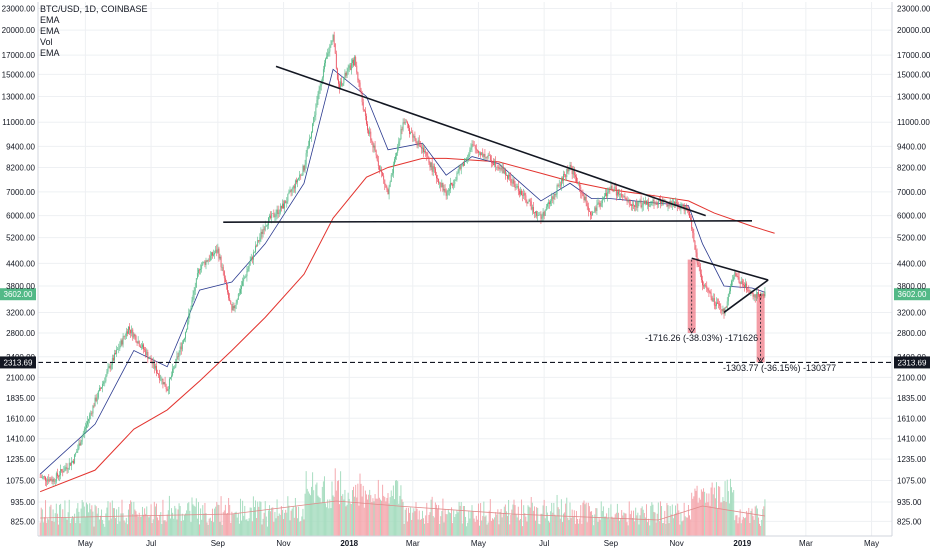  What do you see at coordinates (50, 31) in the screenshot?
I see `legend-ema-2: EMA` at bounding box center [50, 31].